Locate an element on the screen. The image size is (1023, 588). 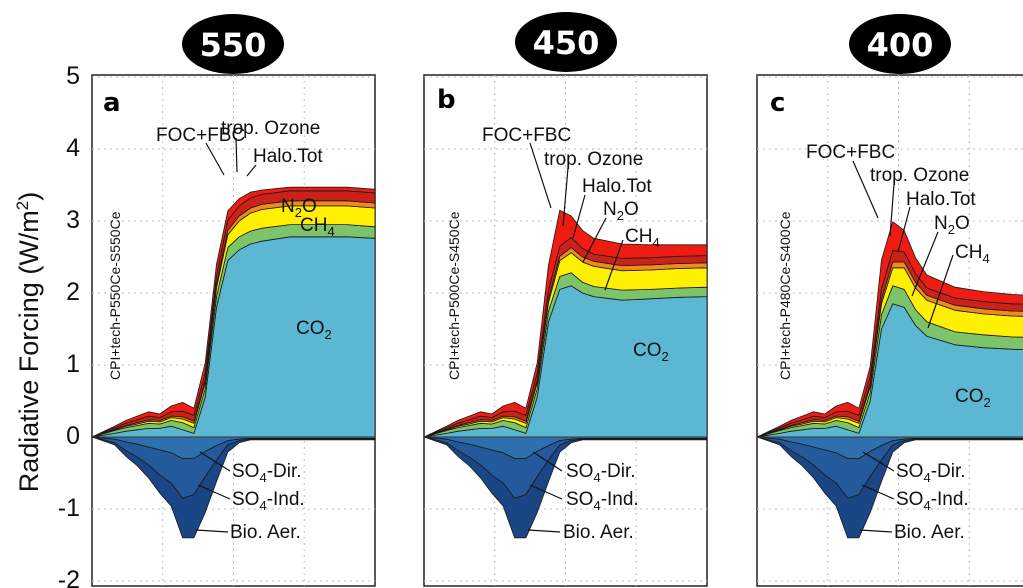
scenario-badge-label: 550 is located at coordinates (233, 45).